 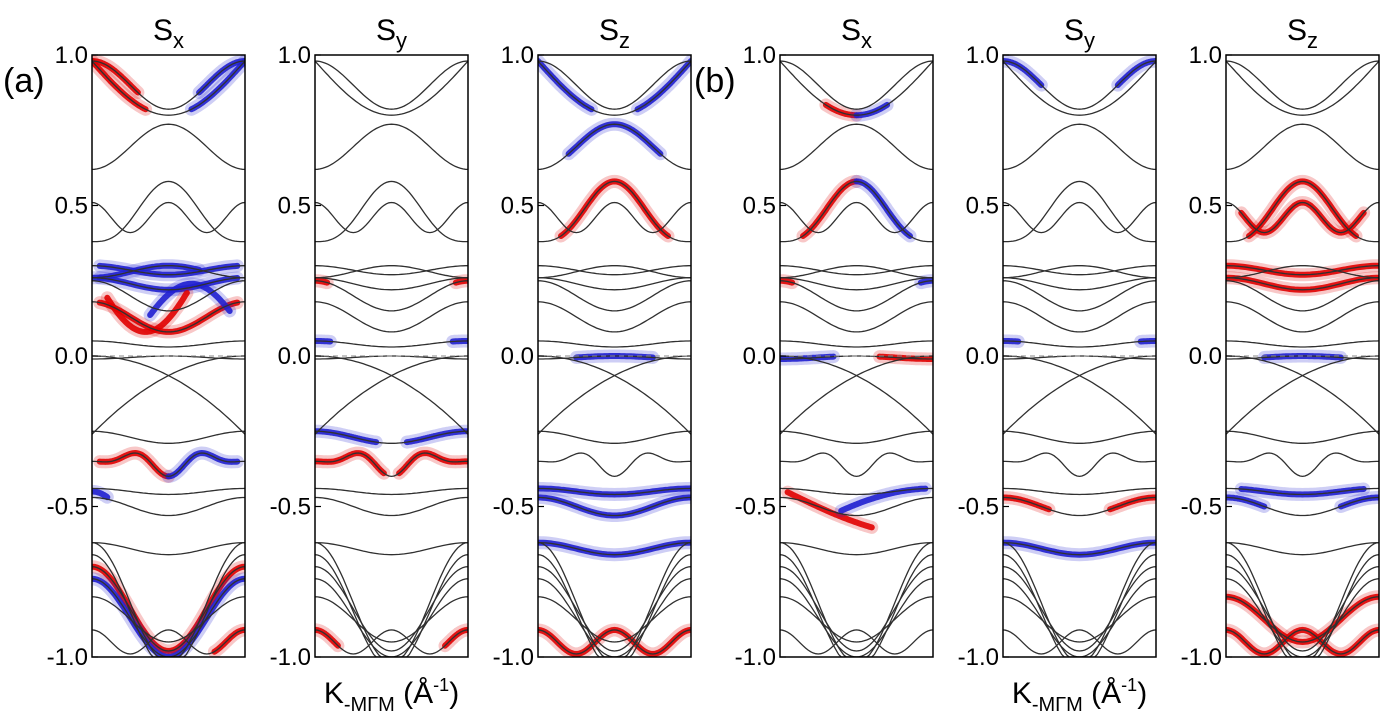 I want to click on y-tick-label: -0.5, so click(x=1201, y=507).